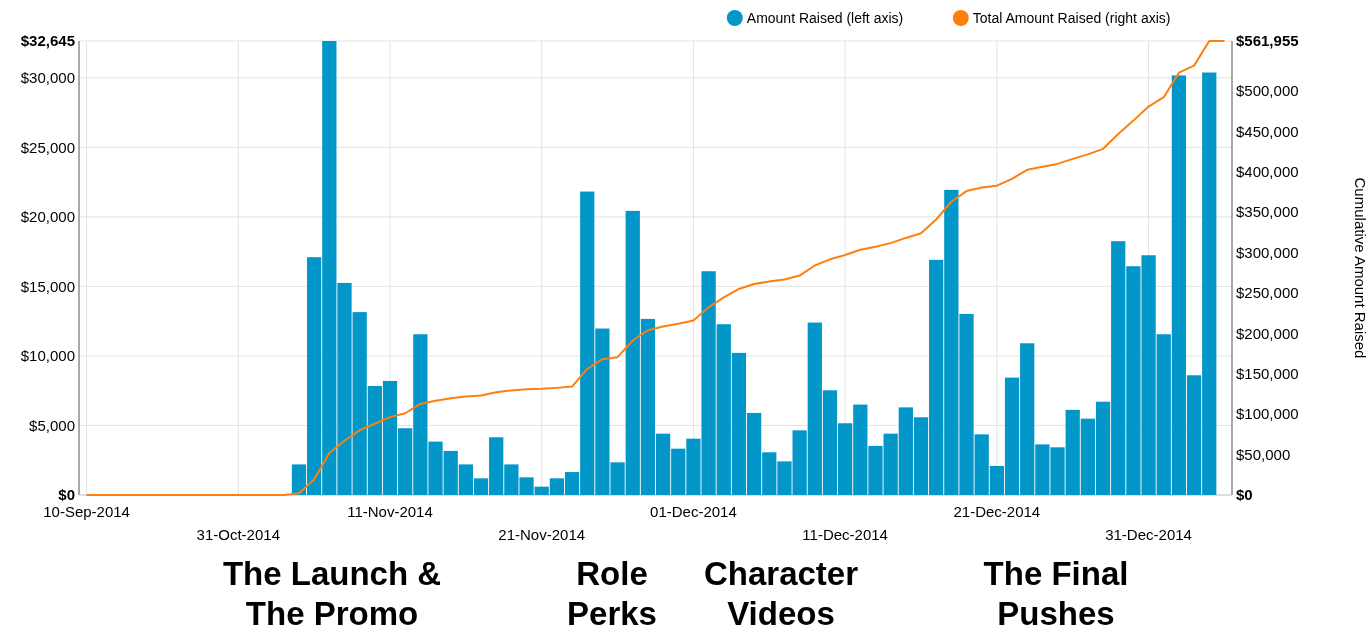 This screenshot has height=632, width=1372. What do you see at coordinates (997, 511) in the screenshot?
I see `x-tick-label: 21-Dec-2014` at bounding box center [997, 511].